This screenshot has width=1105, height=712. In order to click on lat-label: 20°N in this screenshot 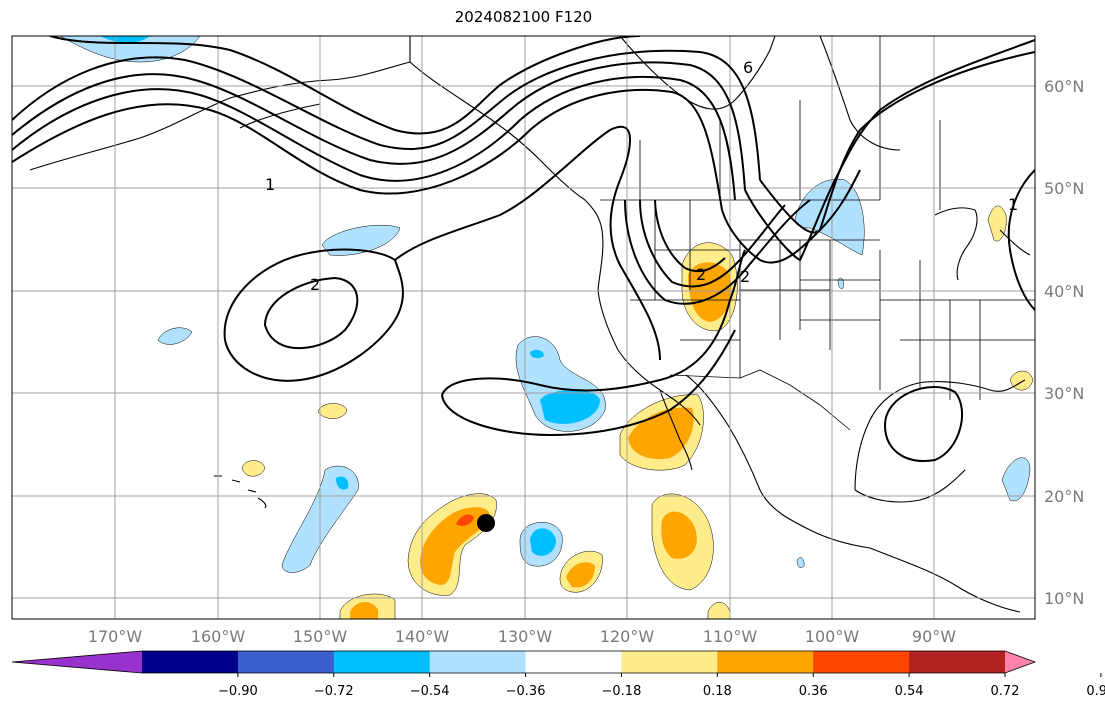, I will do `click(1064, 496)`.